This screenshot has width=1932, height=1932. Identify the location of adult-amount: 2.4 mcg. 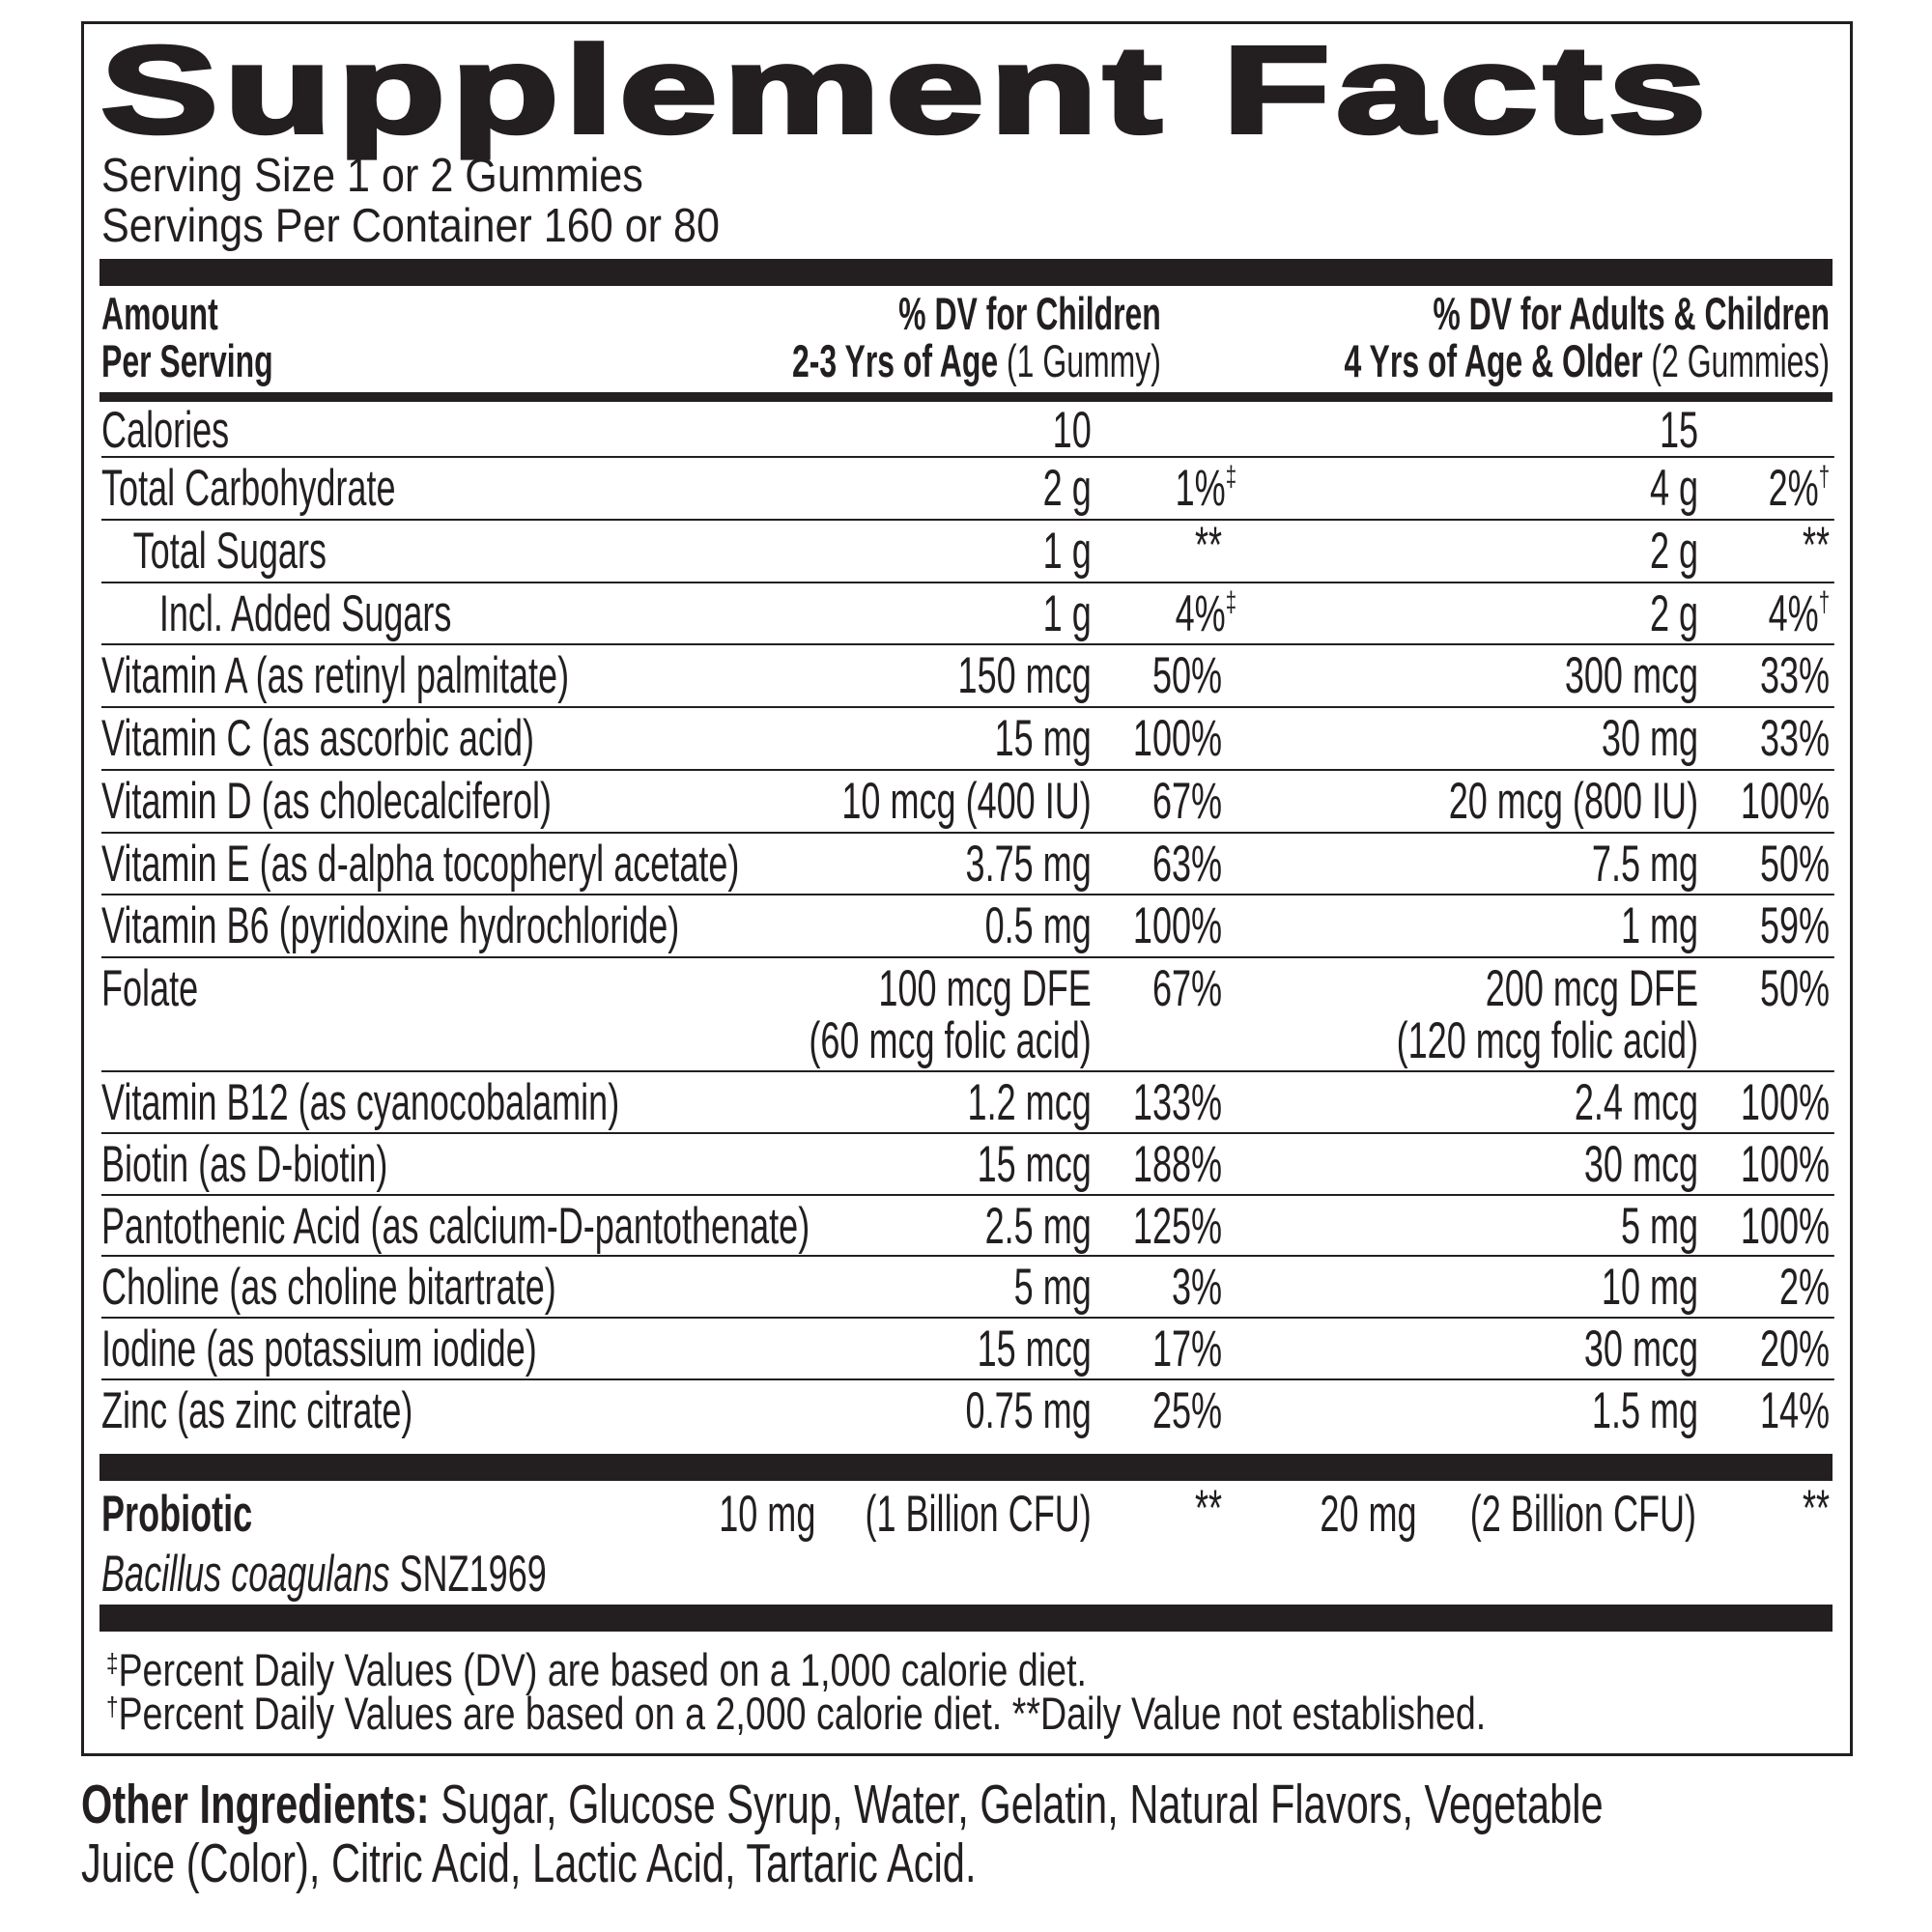
(1636, 1103).